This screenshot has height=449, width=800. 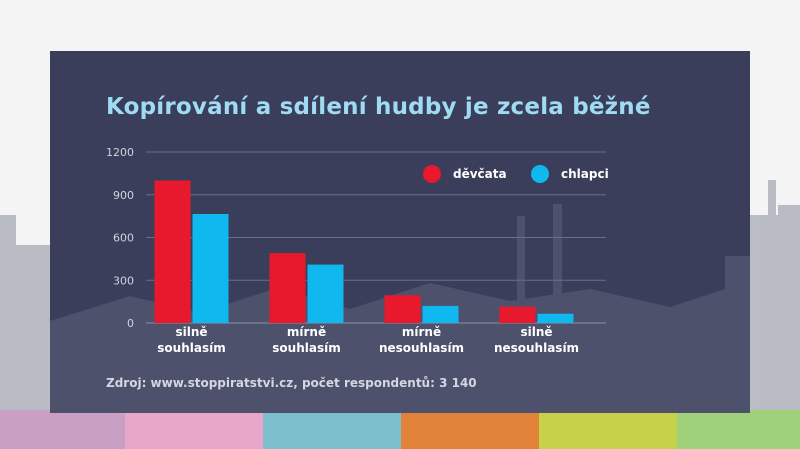 I want to click on legend-item-boys: chlapci, so click(x=570, y=174).